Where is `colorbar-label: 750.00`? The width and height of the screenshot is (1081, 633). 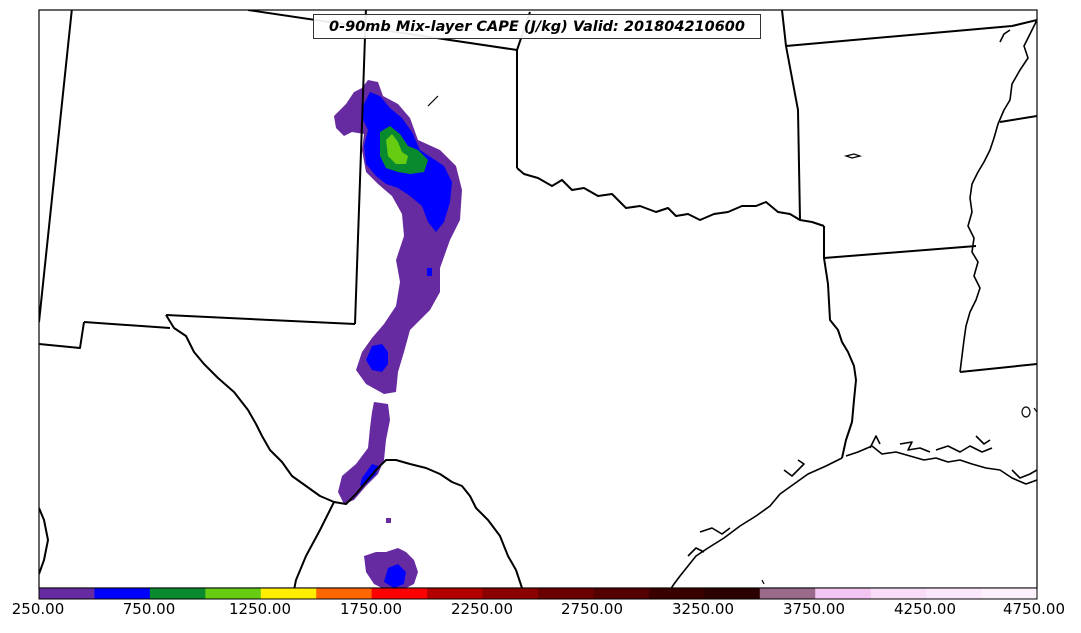
colorbar-label: 750.00 is located at coordinates (149, 609).